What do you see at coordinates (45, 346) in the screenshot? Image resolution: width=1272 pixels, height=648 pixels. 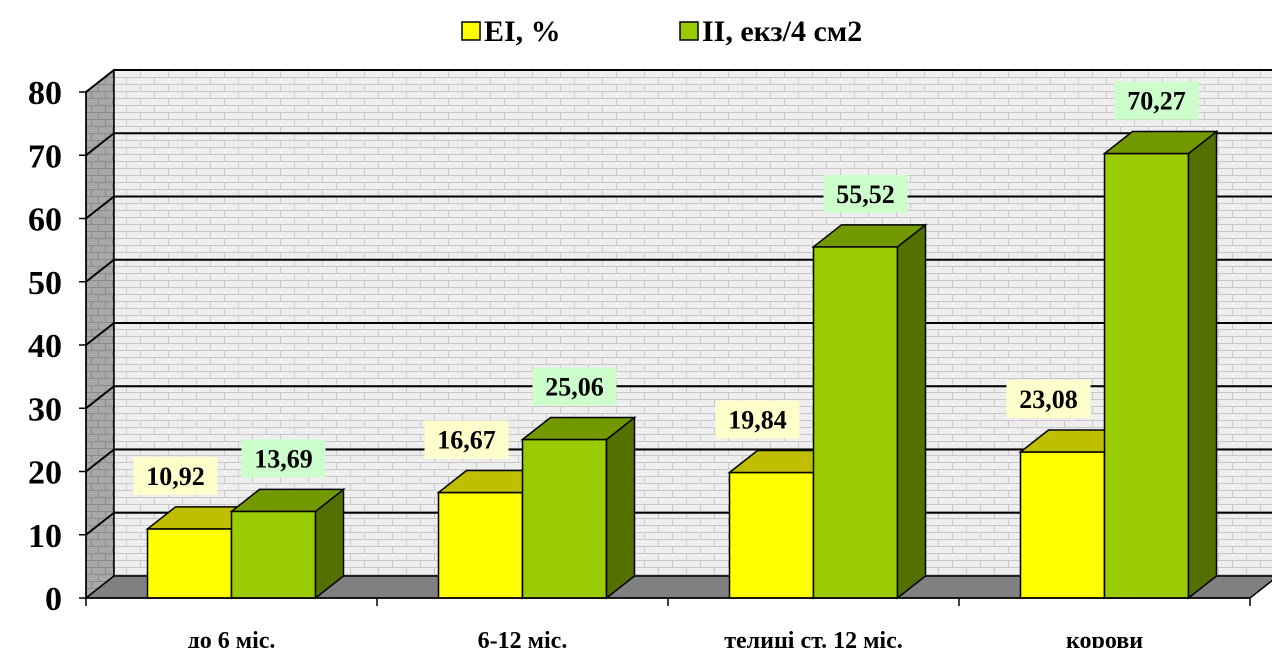 I see `y-tick-label-4: 40` at bounding box center [45, 346].